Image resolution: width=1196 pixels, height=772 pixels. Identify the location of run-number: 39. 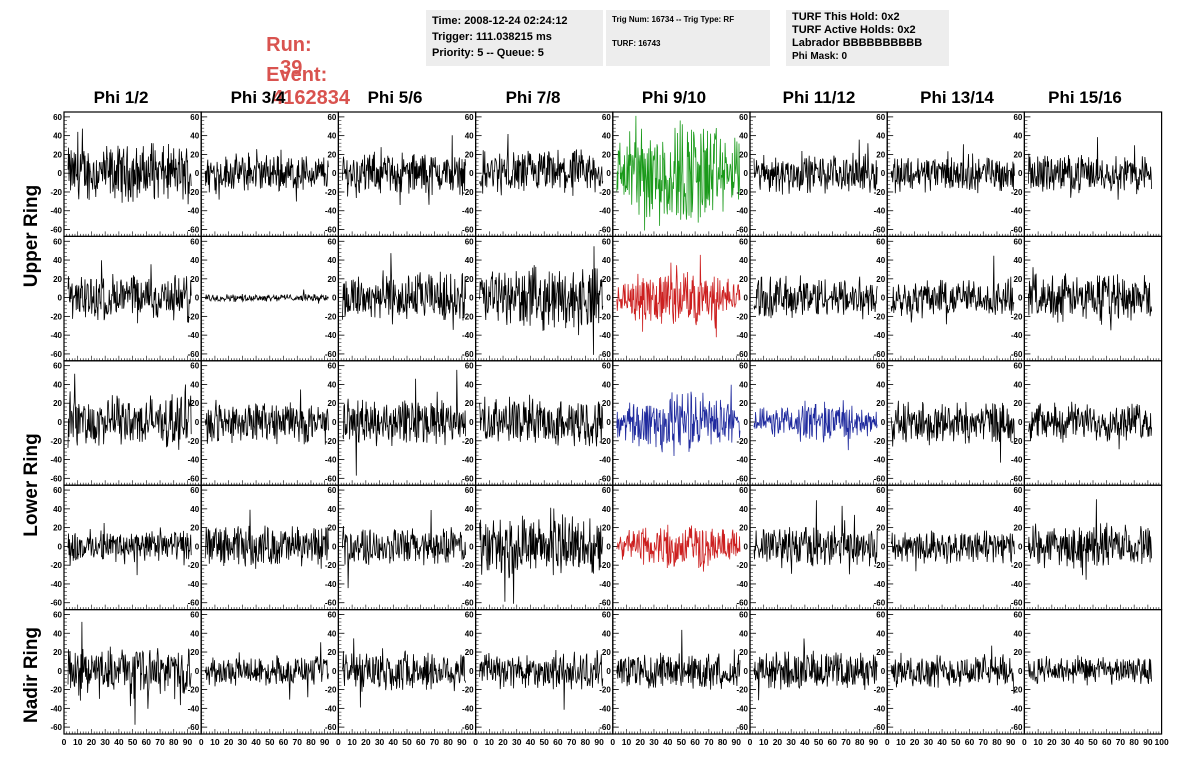
(291, 68).